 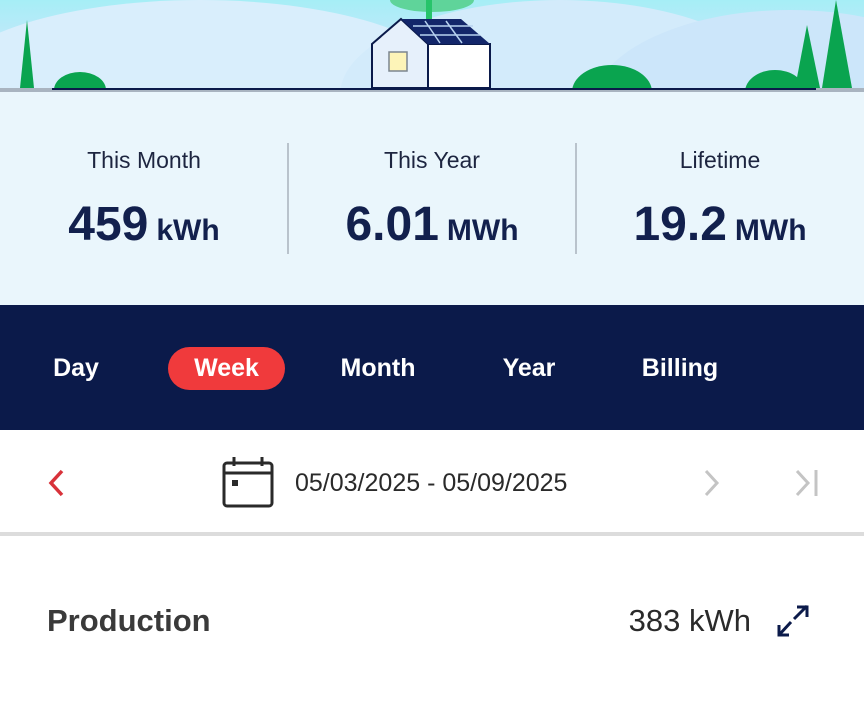 I want to click on production-label: Production, so click(x=129, y=620).